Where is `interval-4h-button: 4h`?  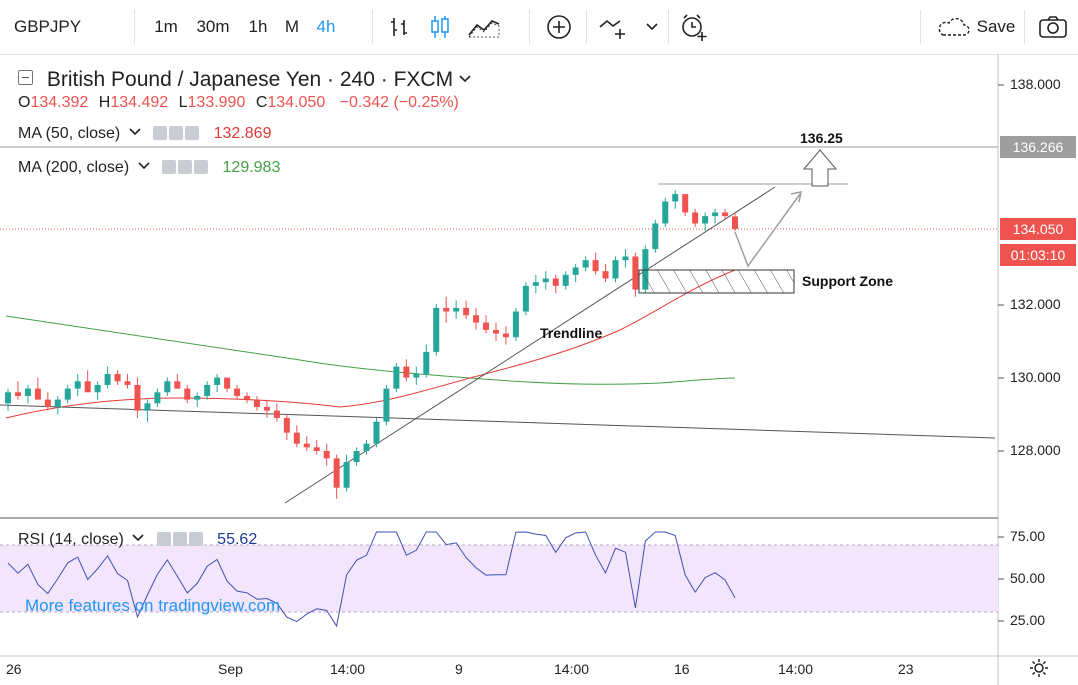 interval-4h-button: 4h is located at coordinates (326, 26).